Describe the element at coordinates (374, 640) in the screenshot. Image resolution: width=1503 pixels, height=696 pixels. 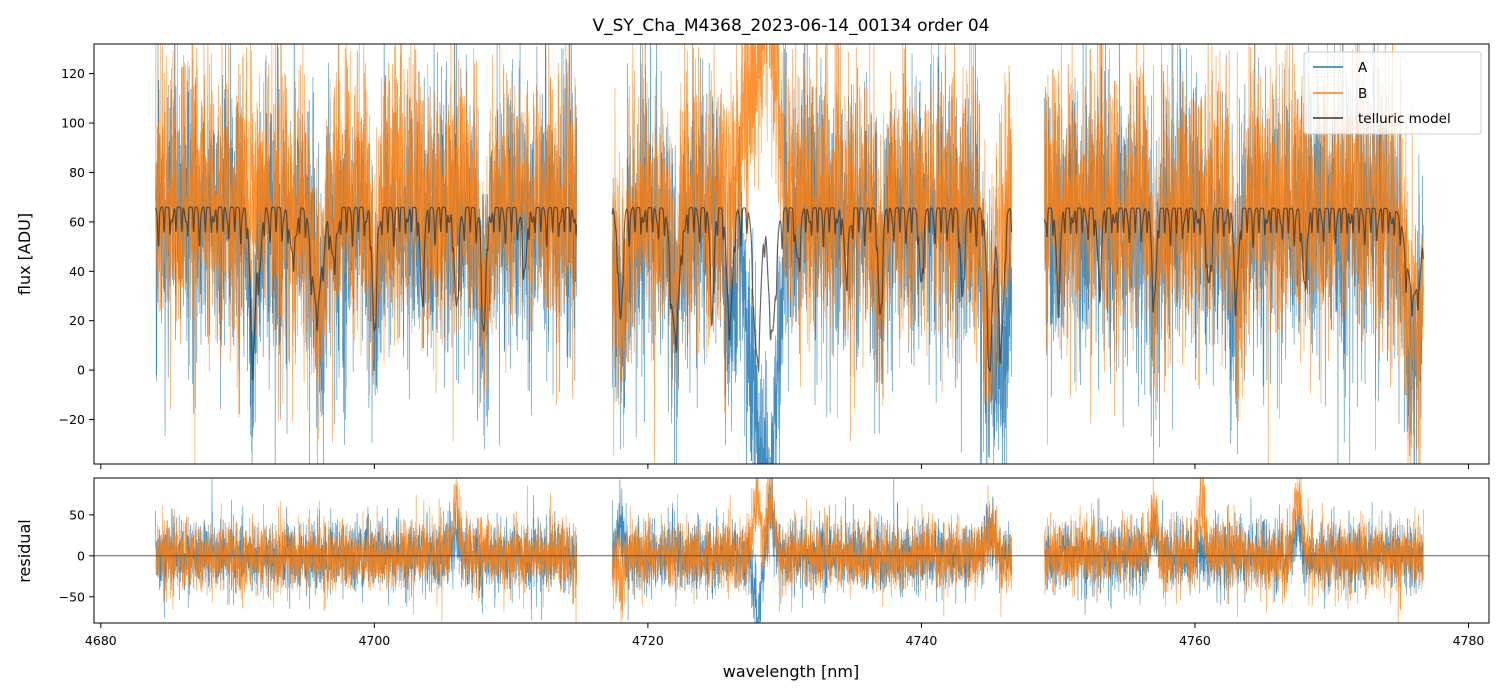
I see `x-tick-label: 4700` at that location.